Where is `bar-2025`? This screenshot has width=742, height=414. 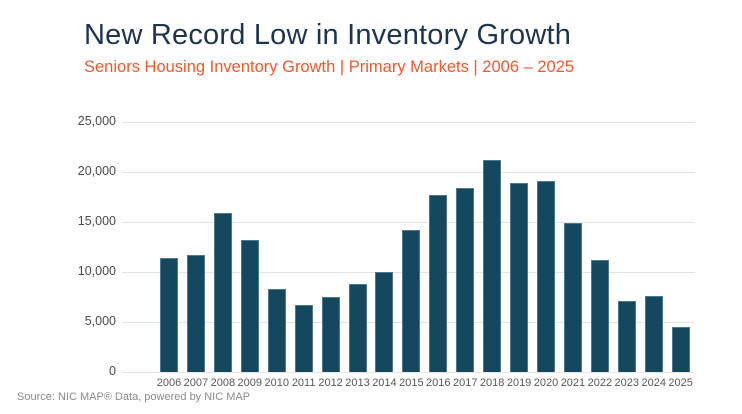 bar-2025 is located at coordinates (680, 349).